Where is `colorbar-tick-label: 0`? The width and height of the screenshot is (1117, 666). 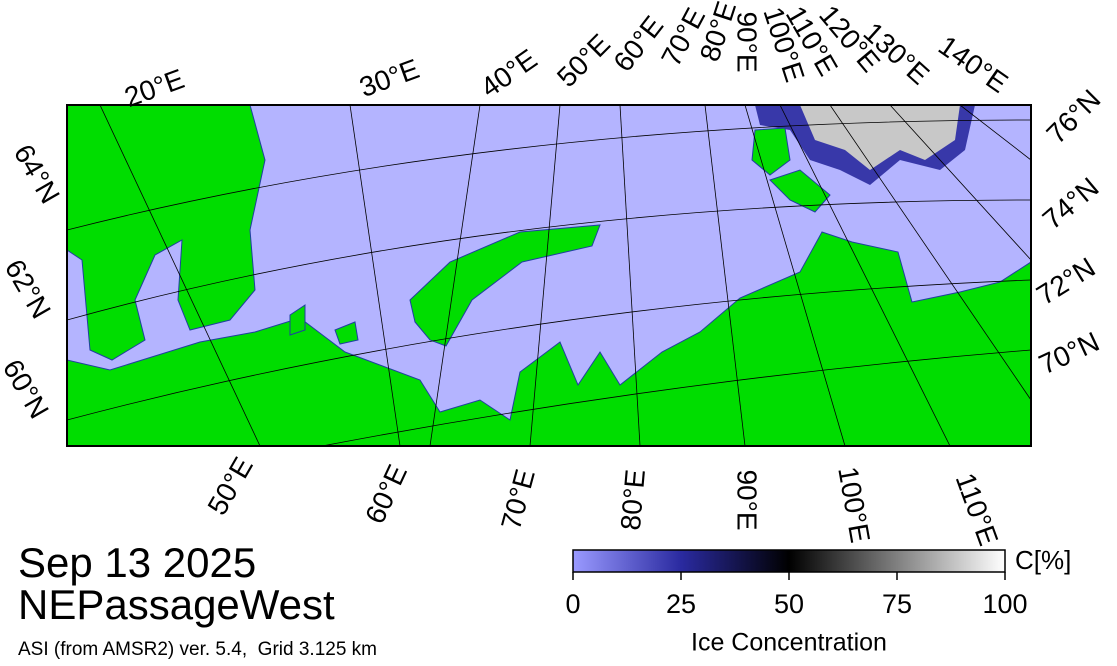 colorbar-tick-label: 0 is located at coordinates (572, 604).